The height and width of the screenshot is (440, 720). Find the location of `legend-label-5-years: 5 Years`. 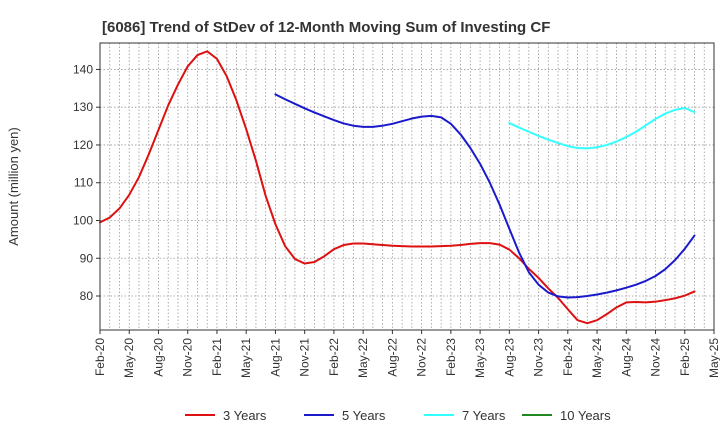

legend-label-5-years: 5 Years is located at coordinates (364, 415).